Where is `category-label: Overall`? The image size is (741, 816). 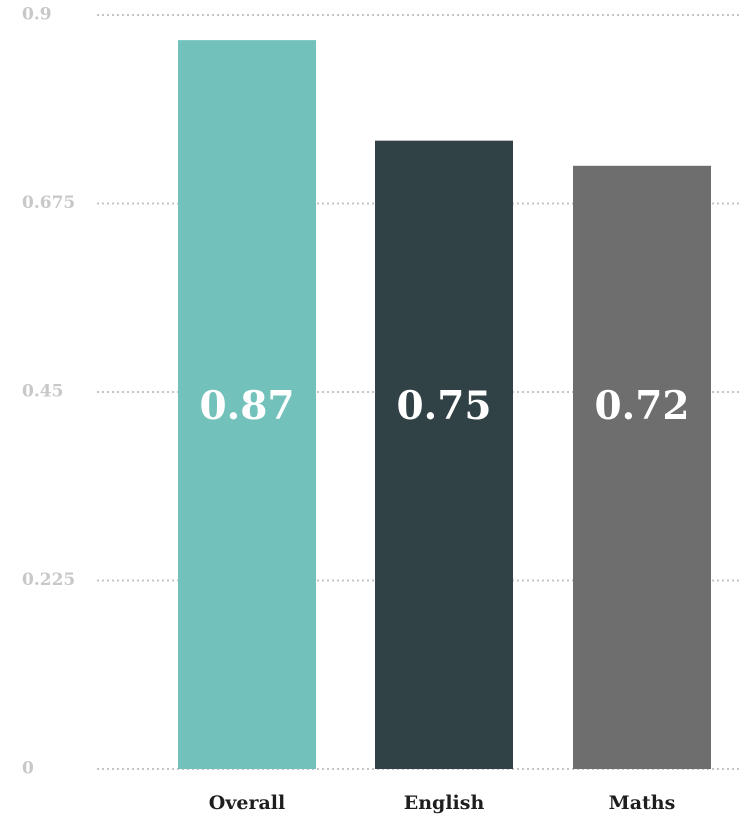 category-label: Overall is located at coordinates (247, 803).